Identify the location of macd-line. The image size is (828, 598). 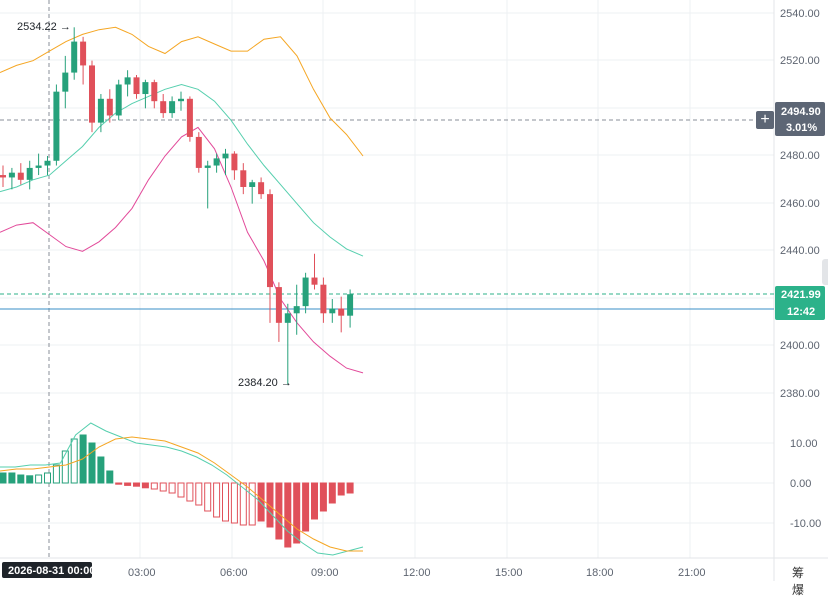
(182, 489).